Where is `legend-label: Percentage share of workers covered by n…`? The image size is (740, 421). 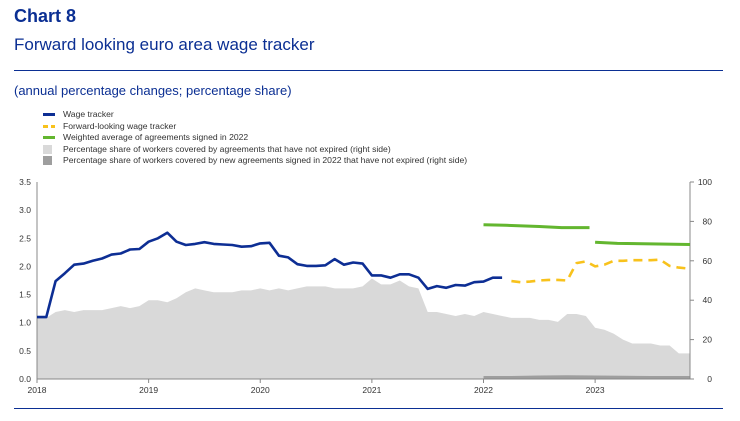 legend-label: Percentage share of workers covered by n… is located at coordinates (265, 160).